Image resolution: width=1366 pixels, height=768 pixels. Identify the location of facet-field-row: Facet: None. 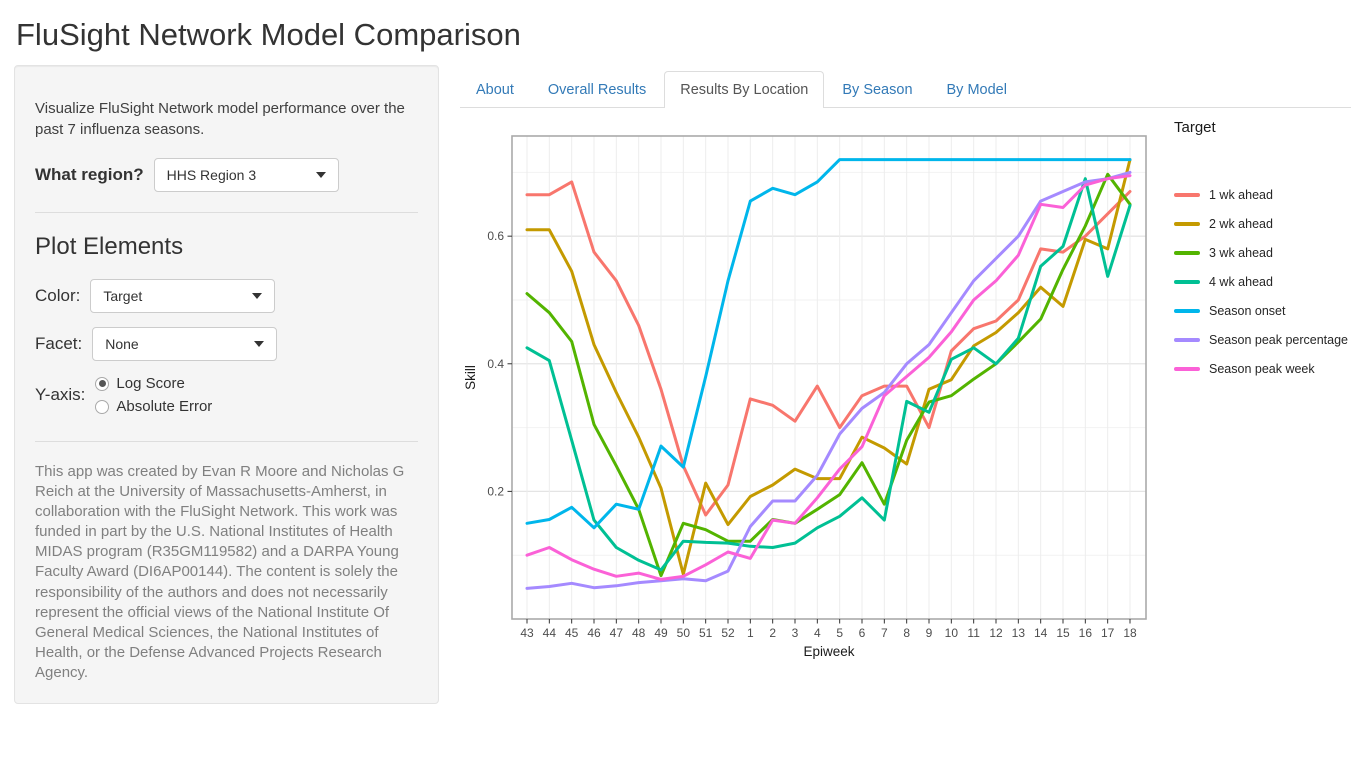
(226, 344).